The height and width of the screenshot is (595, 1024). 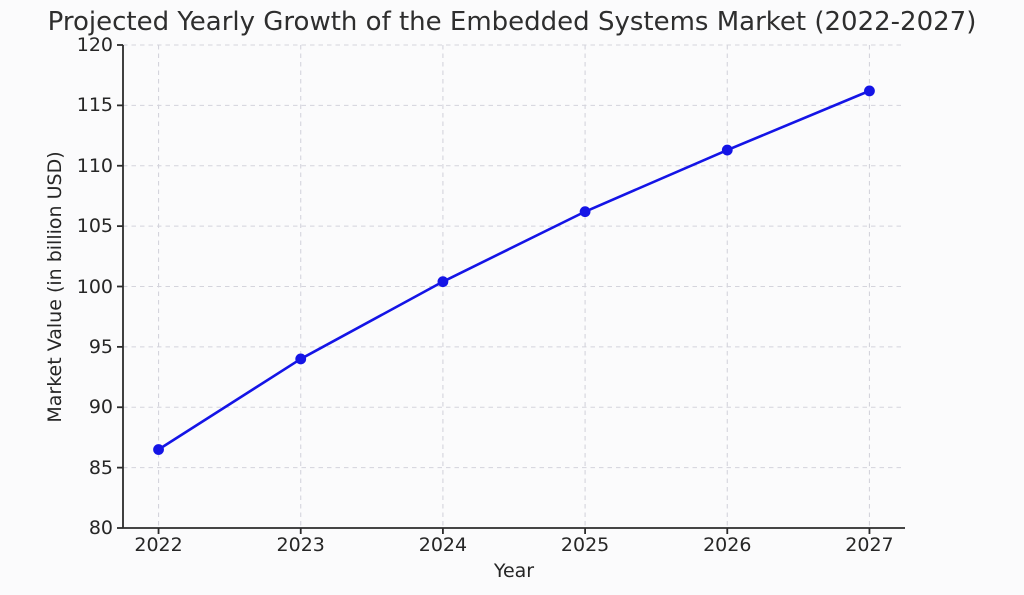 I want to click on y-tick-label: 100, so click(x=94, y=286).